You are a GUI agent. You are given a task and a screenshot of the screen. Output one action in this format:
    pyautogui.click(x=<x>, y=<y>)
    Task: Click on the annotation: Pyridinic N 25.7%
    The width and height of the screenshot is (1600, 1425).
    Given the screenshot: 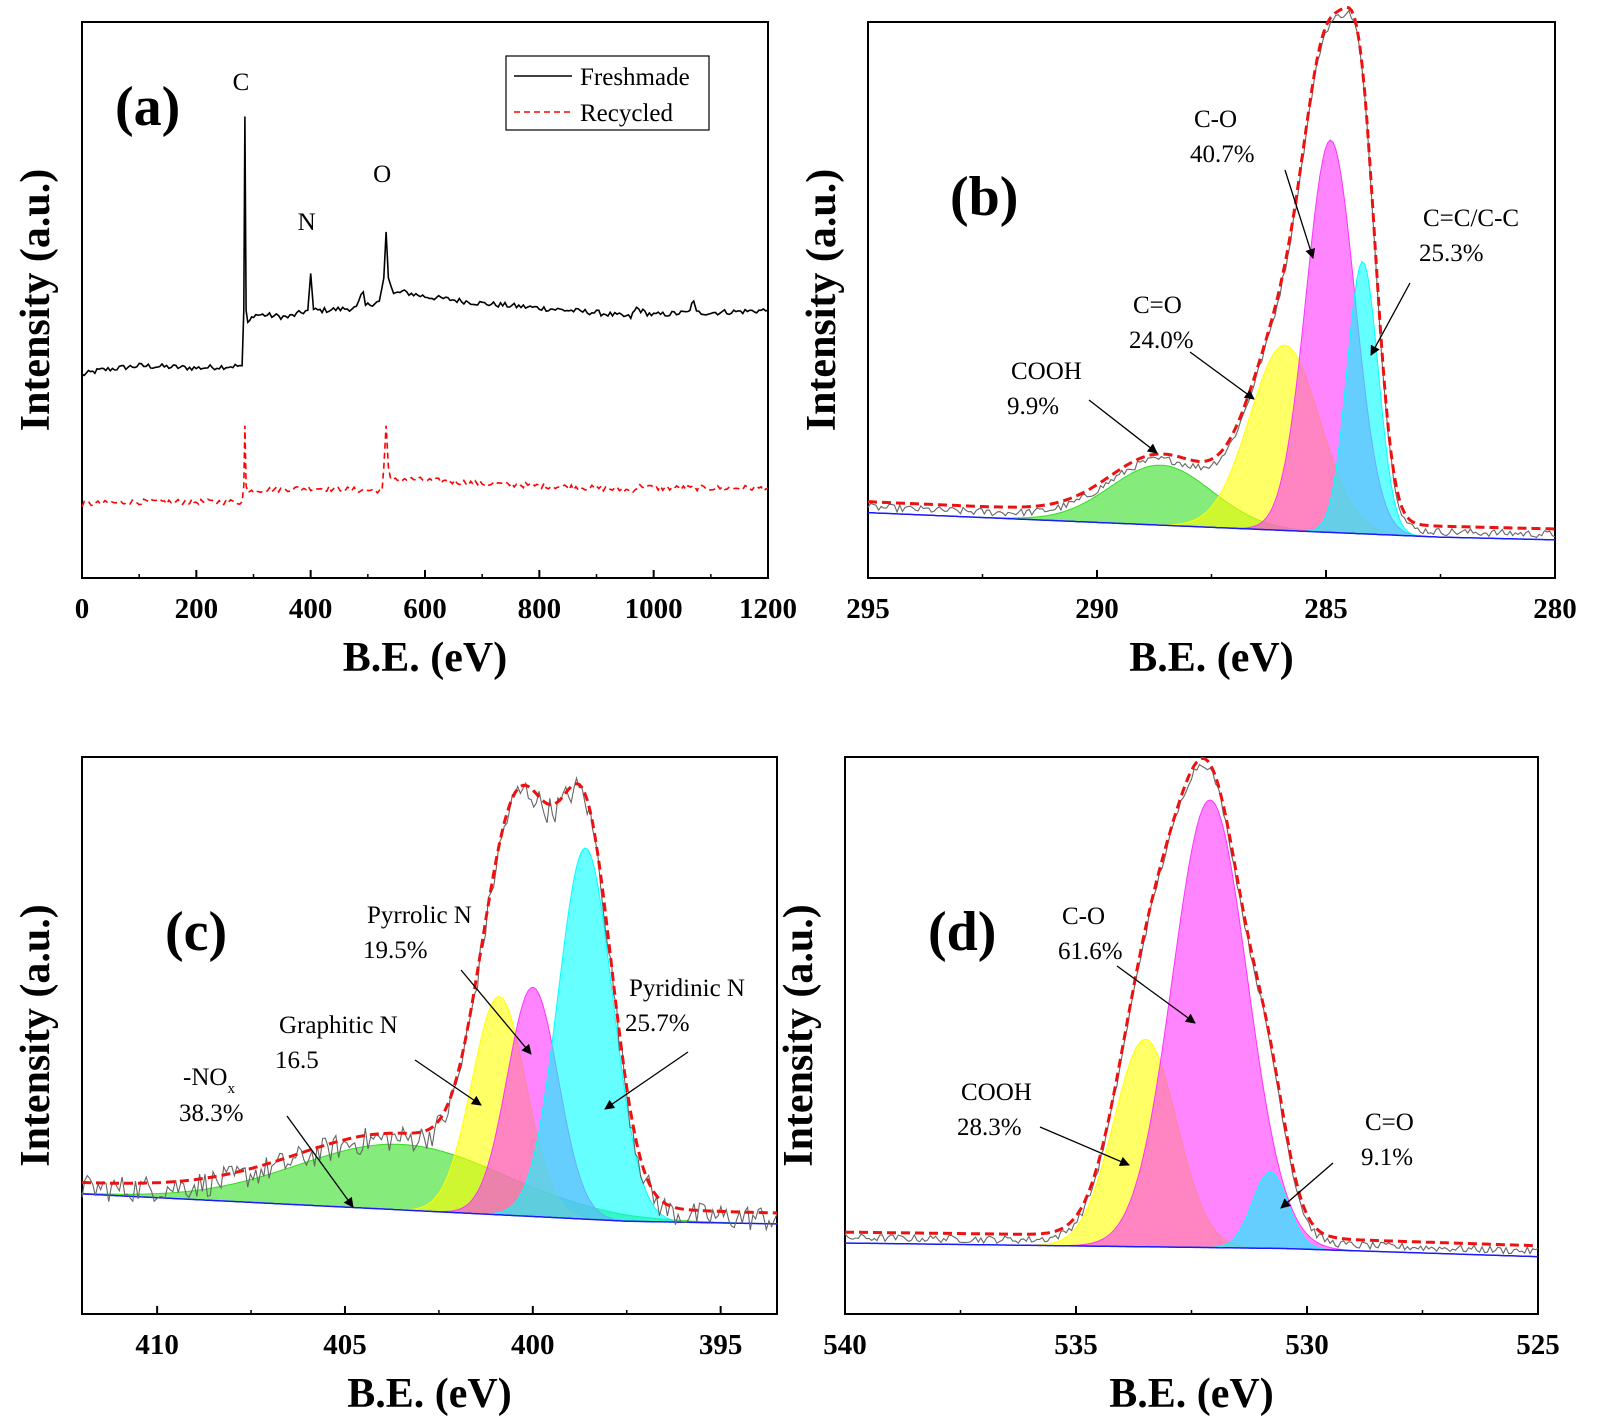 What is the action you would take?
    pyautogui.click(x=674, y=1042)
    